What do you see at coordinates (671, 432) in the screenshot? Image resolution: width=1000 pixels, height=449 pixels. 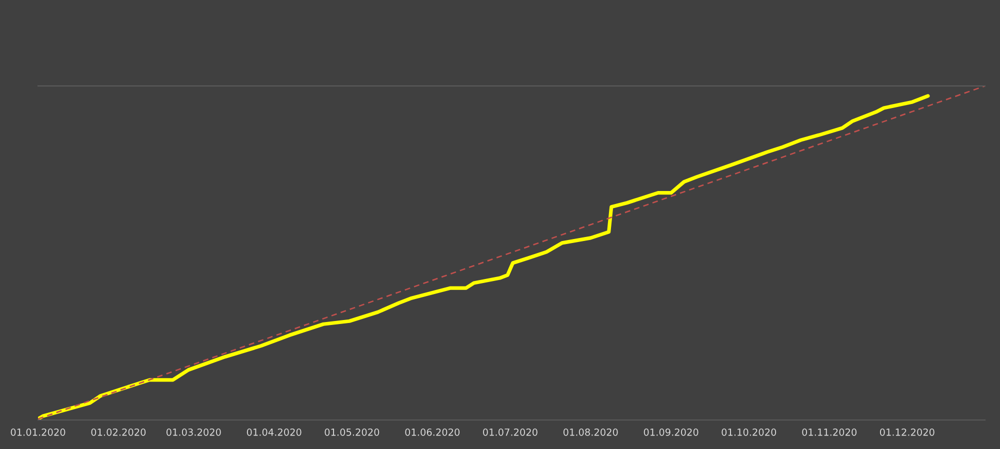 I see `x-tick-label: 01.09.2020` at bounding box center [671, 432].